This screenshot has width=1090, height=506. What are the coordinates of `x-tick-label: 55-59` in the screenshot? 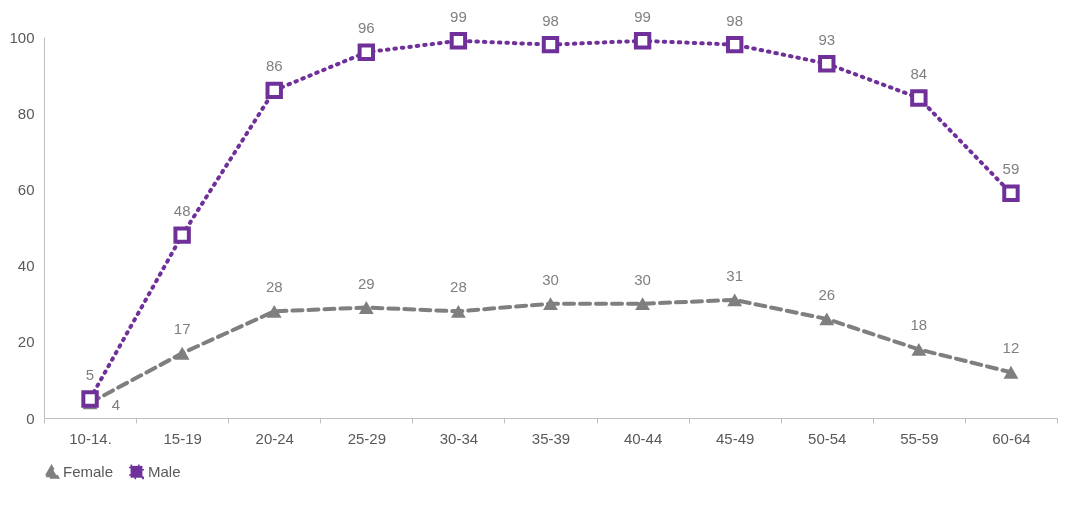 It's located at (919, 438).